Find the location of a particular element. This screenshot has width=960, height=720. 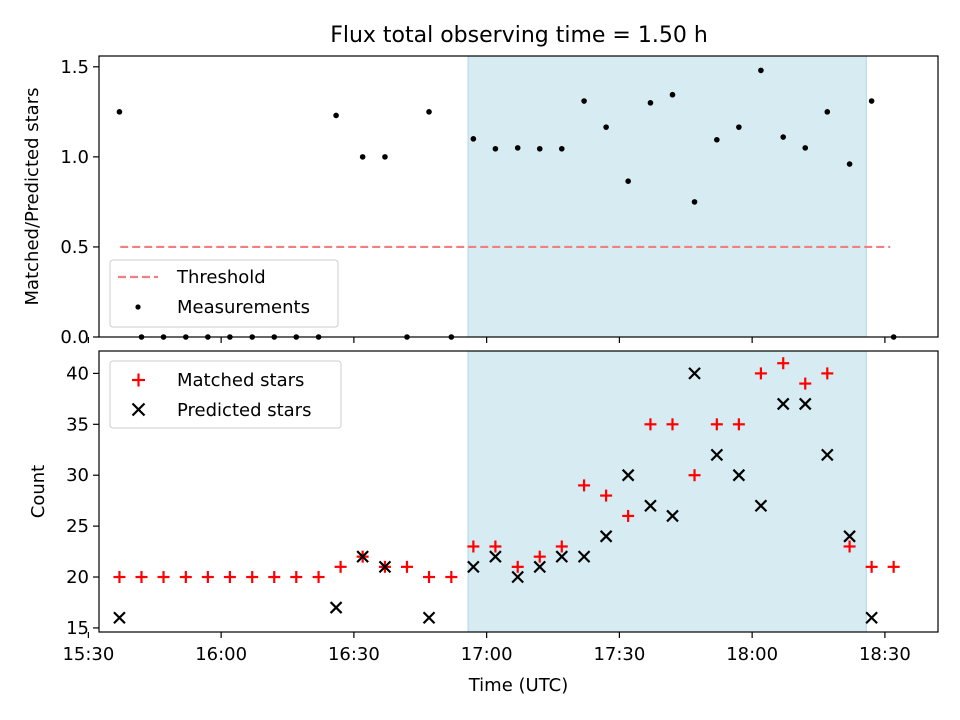

x-tick-label: 18:30 is located at coordinates (885, 654).